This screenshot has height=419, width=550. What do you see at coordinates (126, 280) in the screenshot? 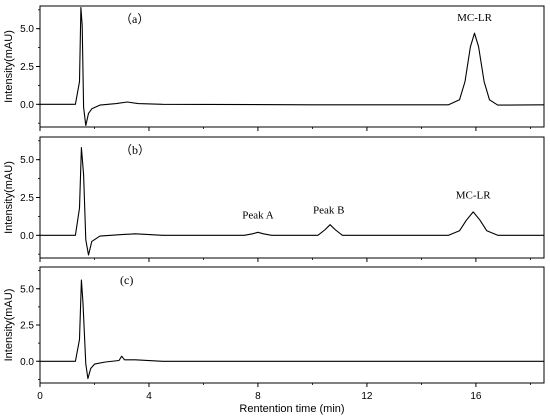
I see `panel-label: (c)` at bounding box center [126, 280].